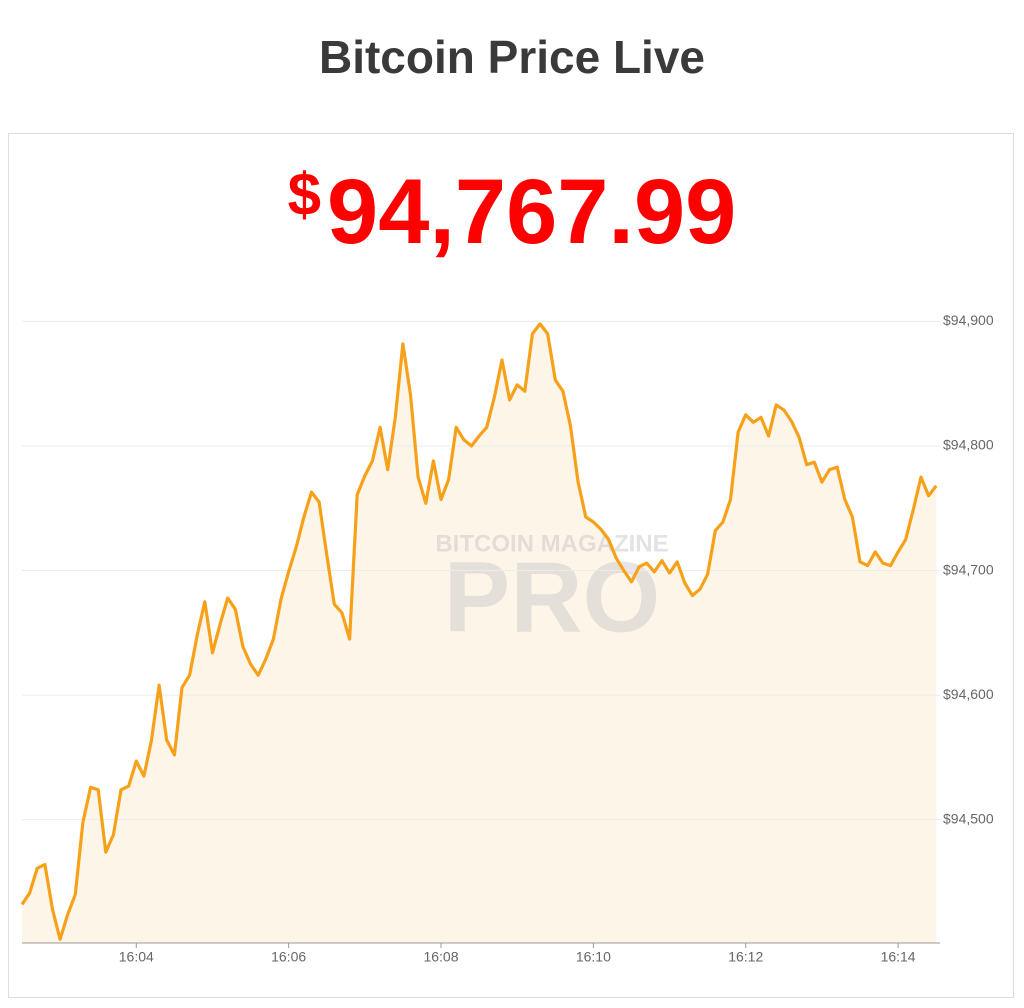 The height and width of the screenshot is (1008, 1024). Describe the element at coordinates (968, 694) in the screenshot. I see `y-tick-label: $94,600` at that location.